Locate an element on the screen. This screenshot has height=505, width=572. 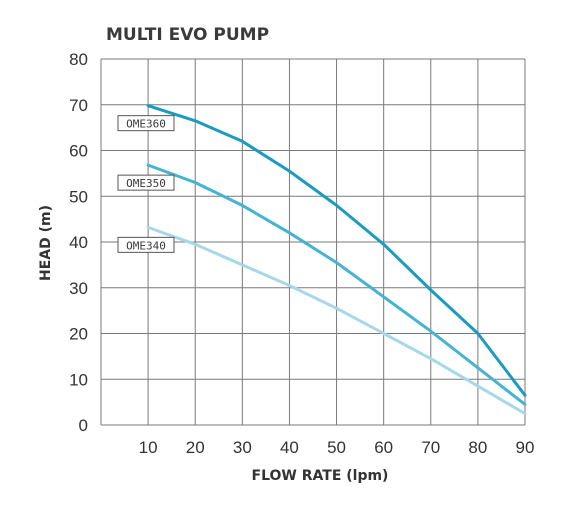
x-tick-label: 80 is located at coordinates (477, 447).